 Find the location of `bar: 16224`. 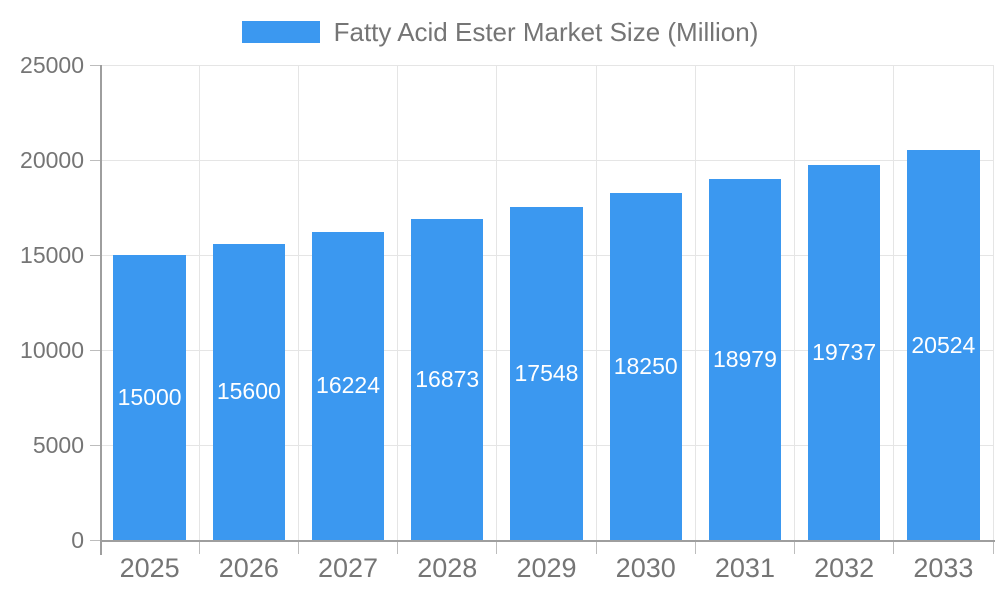

bar: 16224 is located at coordinates (348, 385).